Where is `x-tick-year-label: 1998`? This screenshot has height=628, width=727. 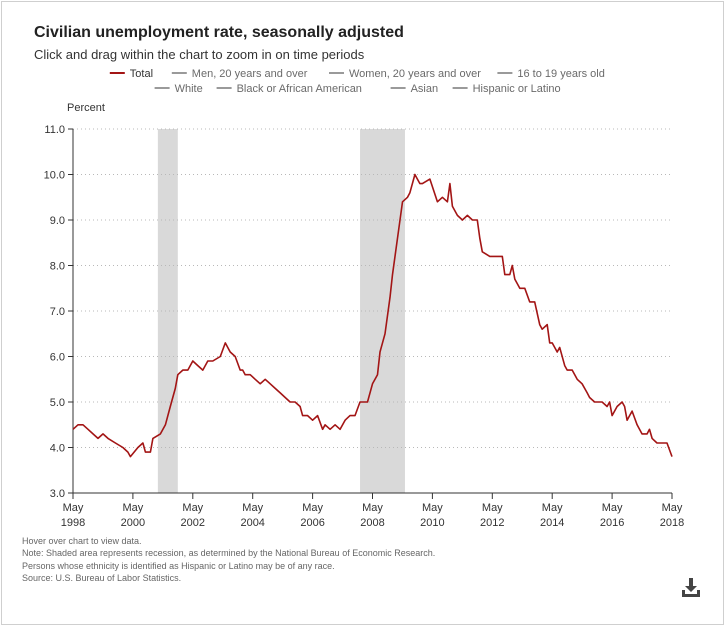 x-tick-year-label: 1998 is located at coordinates (73, 523).